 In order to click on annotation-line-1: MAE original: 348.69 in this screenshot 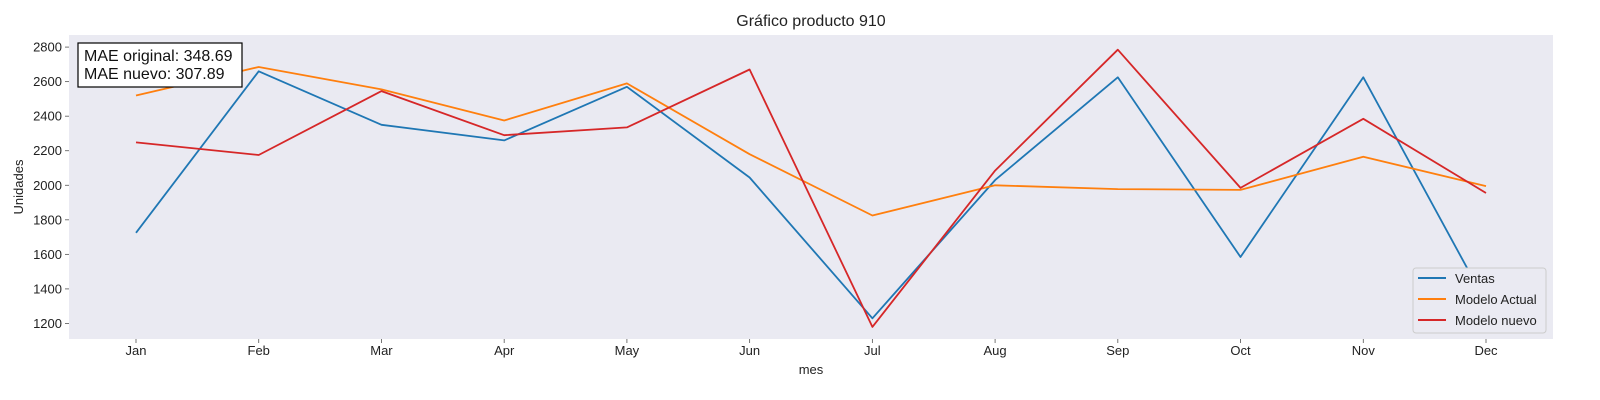, I will do `click(158, 56)`.